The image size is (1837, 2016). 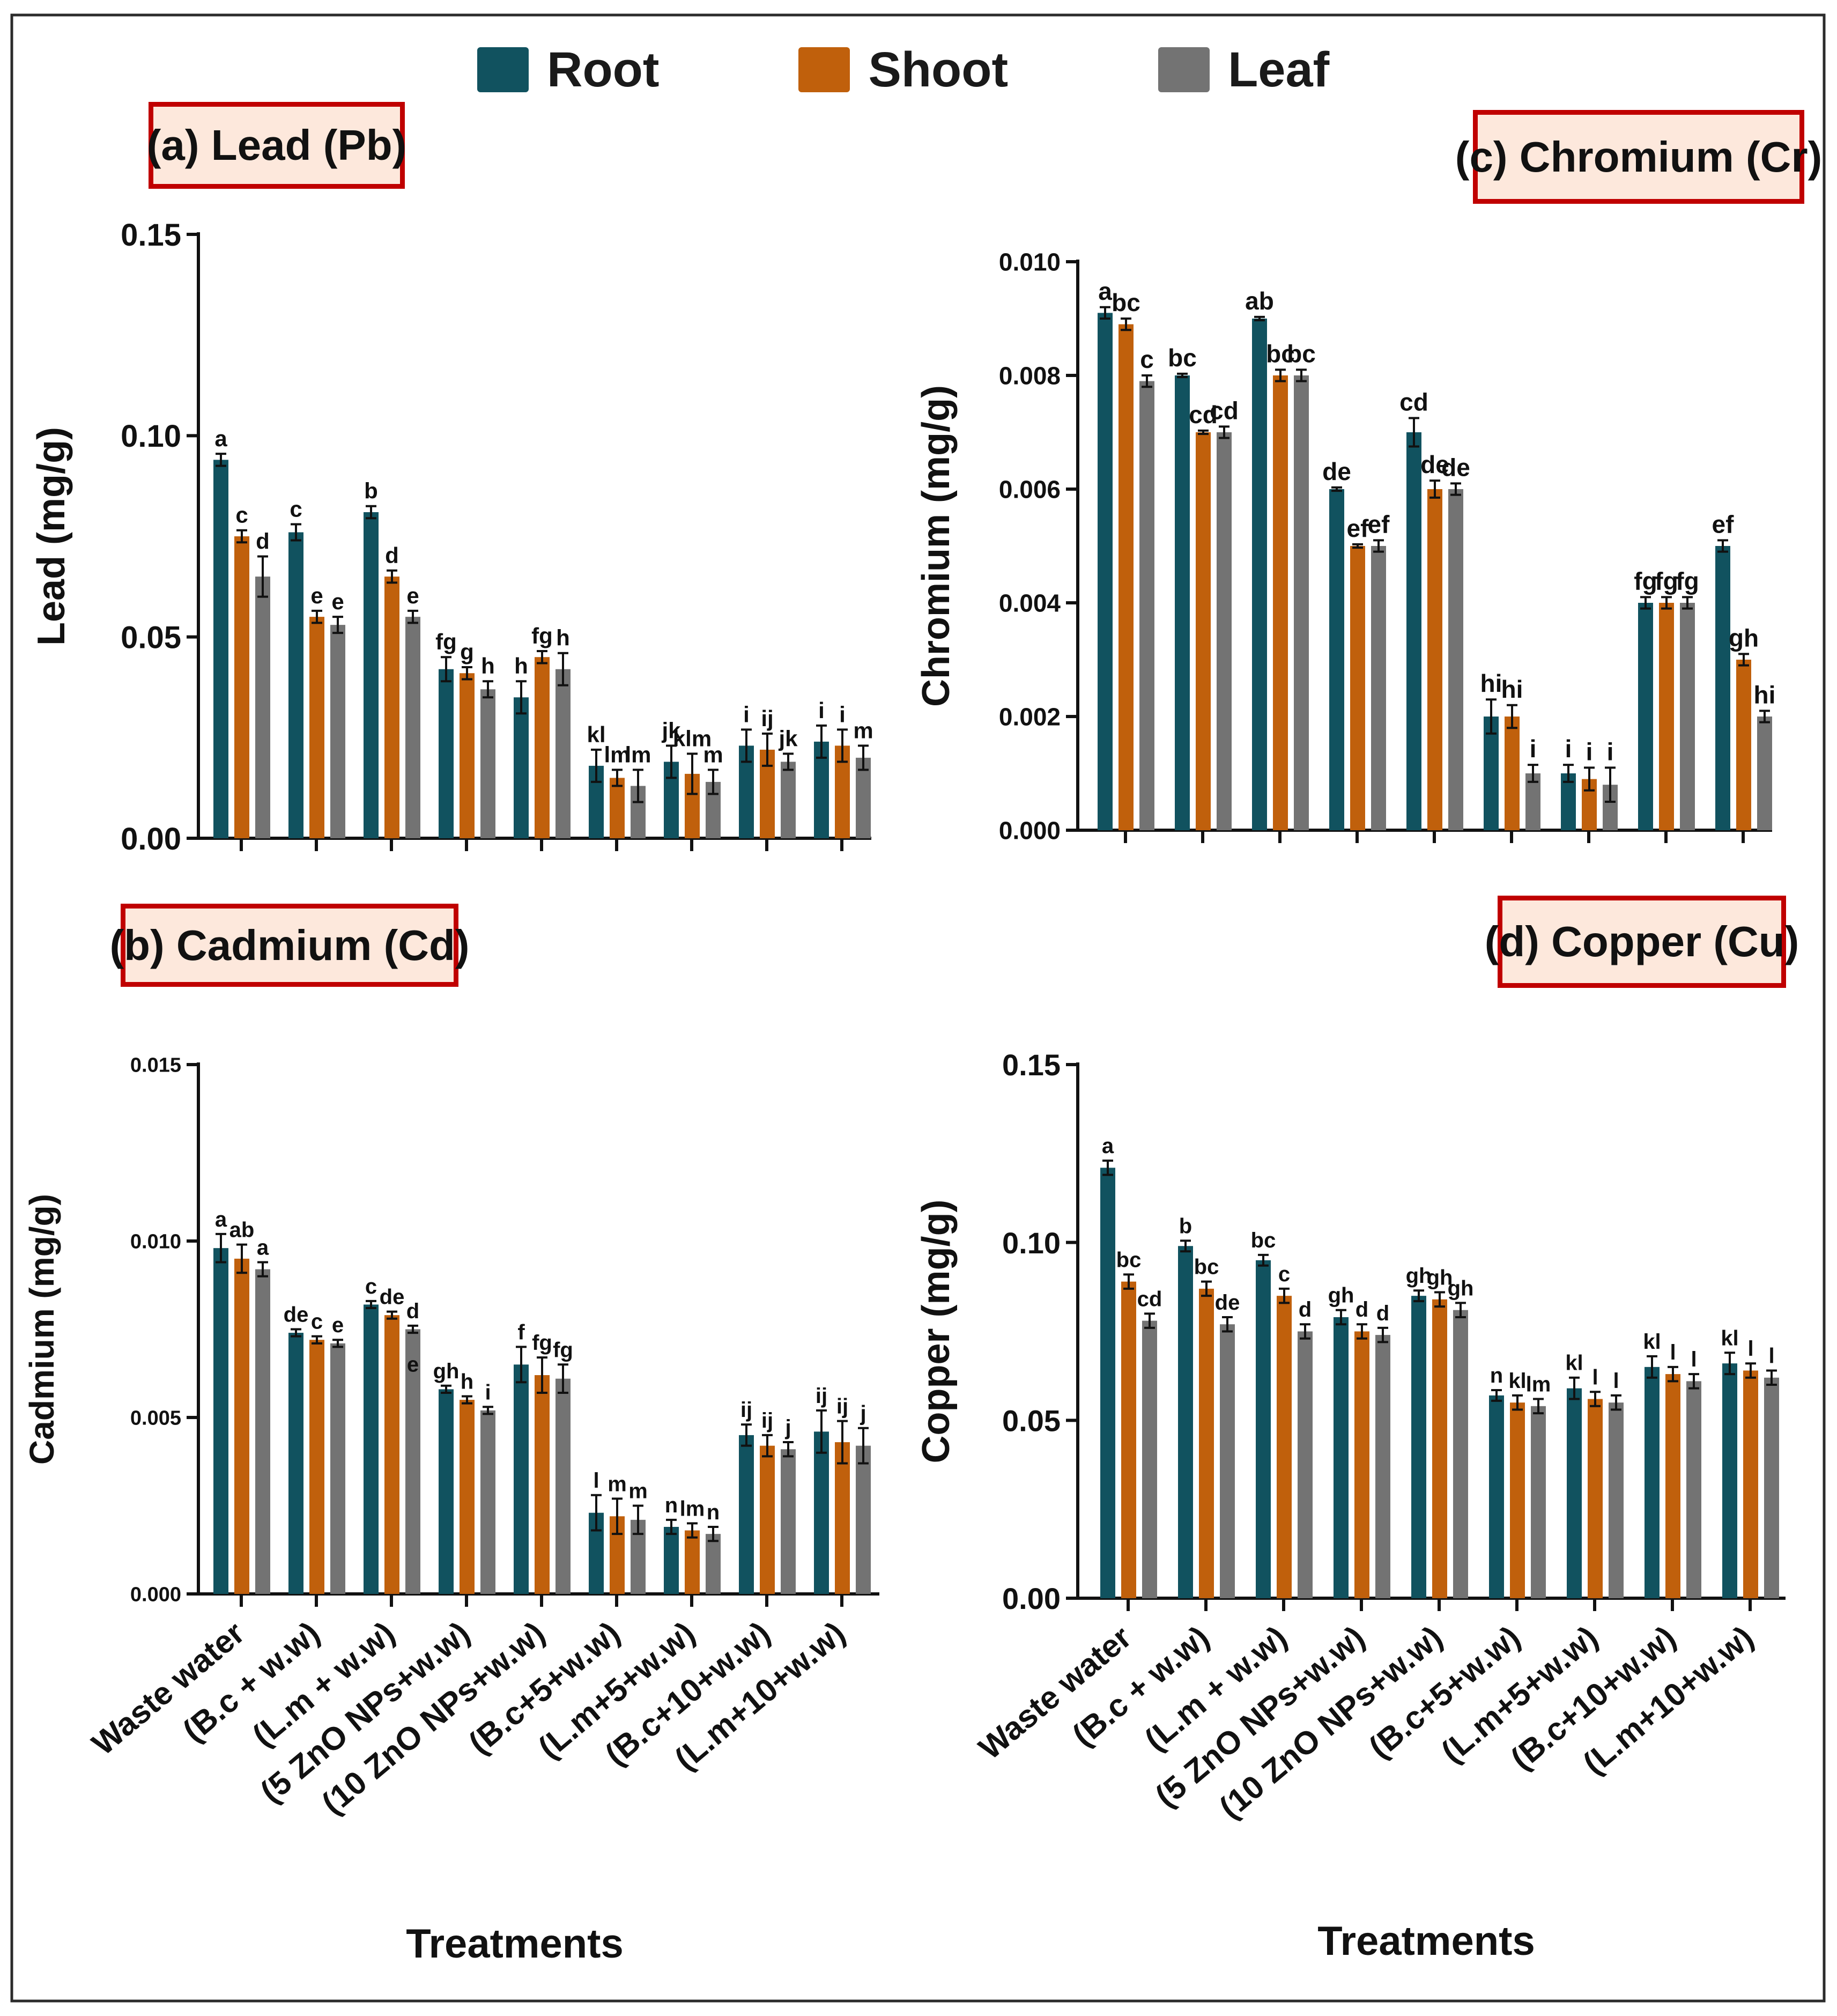 What do you see at coordinates (788, 1427) in the screenshot?
I see `significance-letter: j` at bounding box center [788, 1427].